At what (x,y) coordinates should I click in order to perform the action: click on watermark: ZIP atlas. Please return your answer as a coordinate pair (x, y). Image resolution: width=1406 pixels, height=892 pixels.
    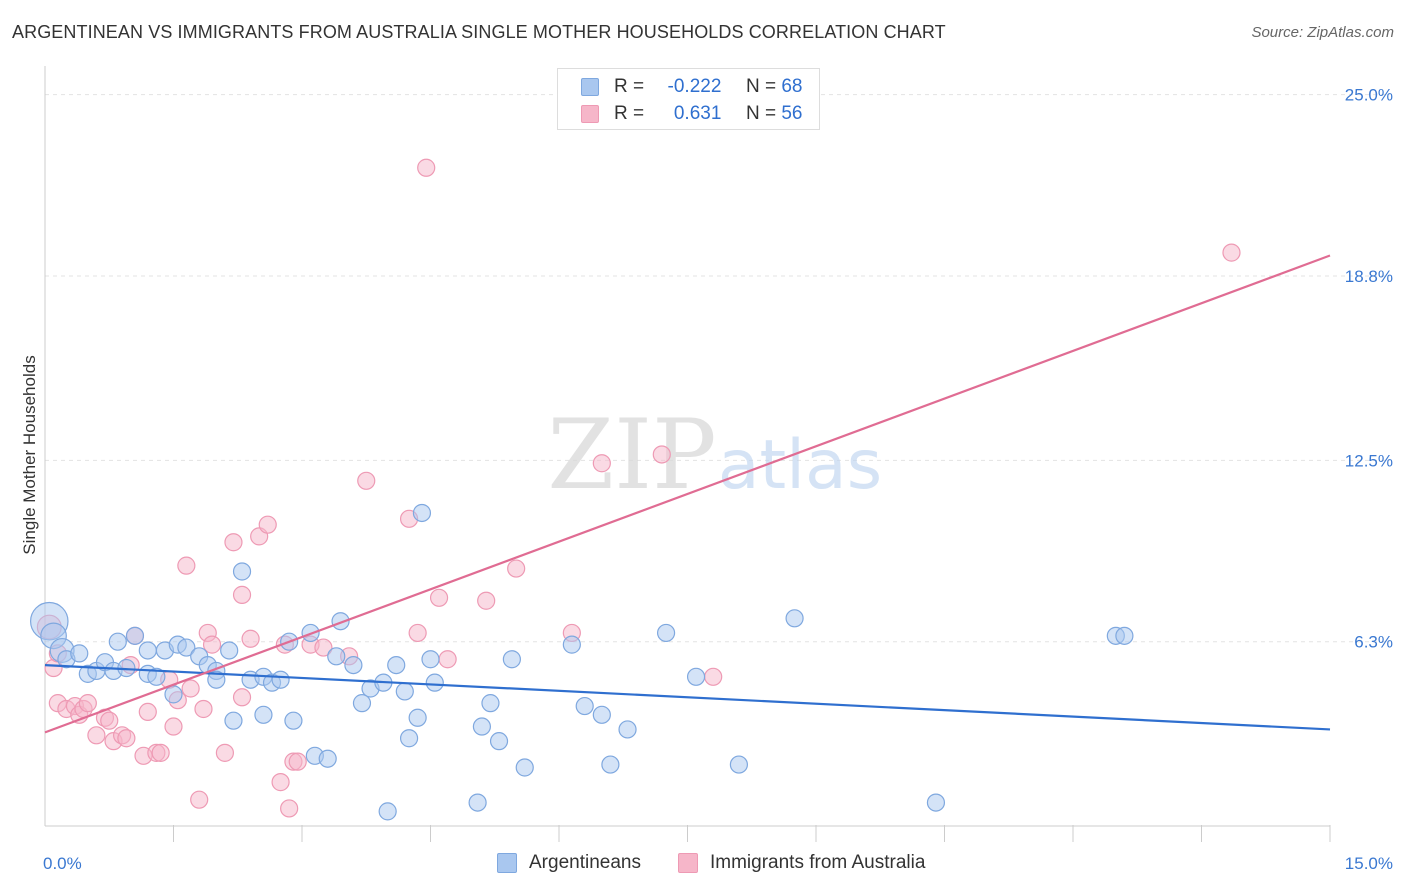
    Looking at the image, I should click on (714, 455).